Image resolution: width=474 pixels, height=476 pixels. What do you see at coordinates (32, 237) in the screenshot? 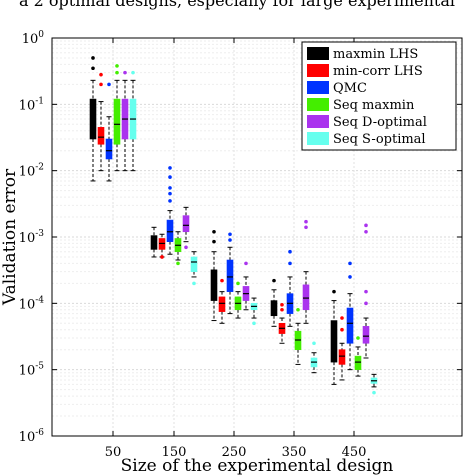
I see `y-tick-label: 10⁻³` at bounding box center [32, 237].